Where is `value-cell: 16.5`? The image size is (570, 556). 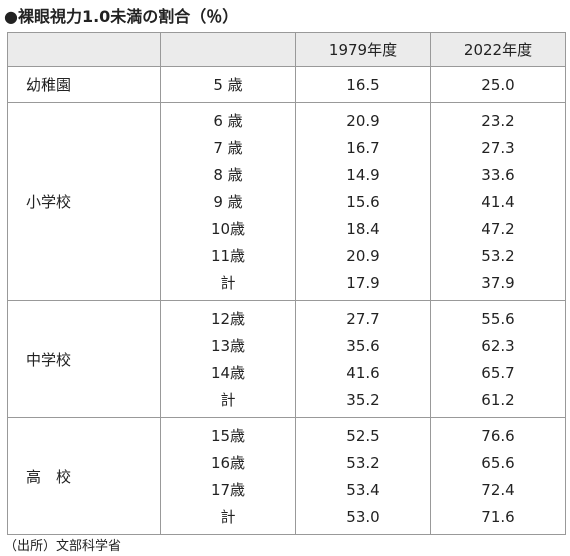
value-cell: 16.5 is located at coordinates (363, 84).